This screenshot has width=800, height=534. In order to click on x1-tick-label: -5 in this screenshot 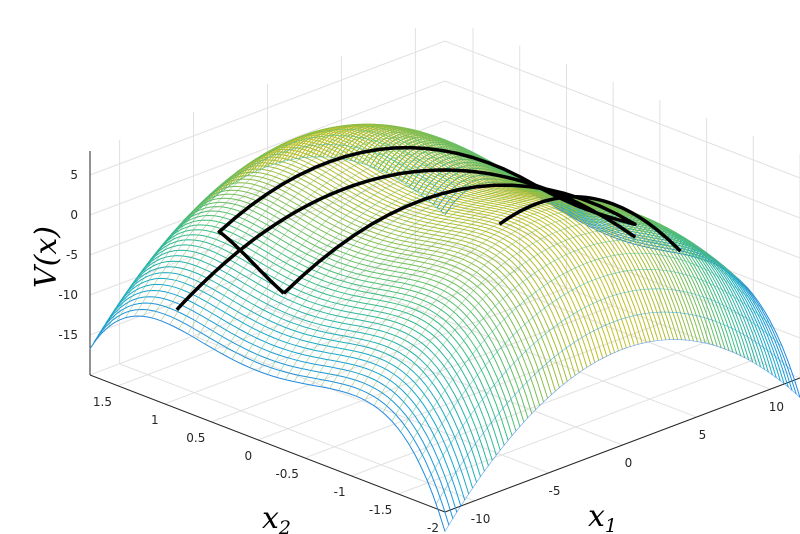, I will do `click(555, 491)`.